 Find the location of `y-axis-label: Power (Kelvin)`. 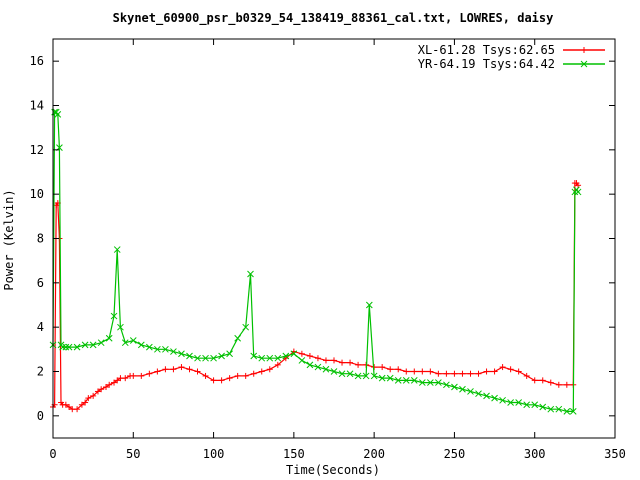

y-axis-label: Power (Kelvin) is located at coordinates (9, 239).